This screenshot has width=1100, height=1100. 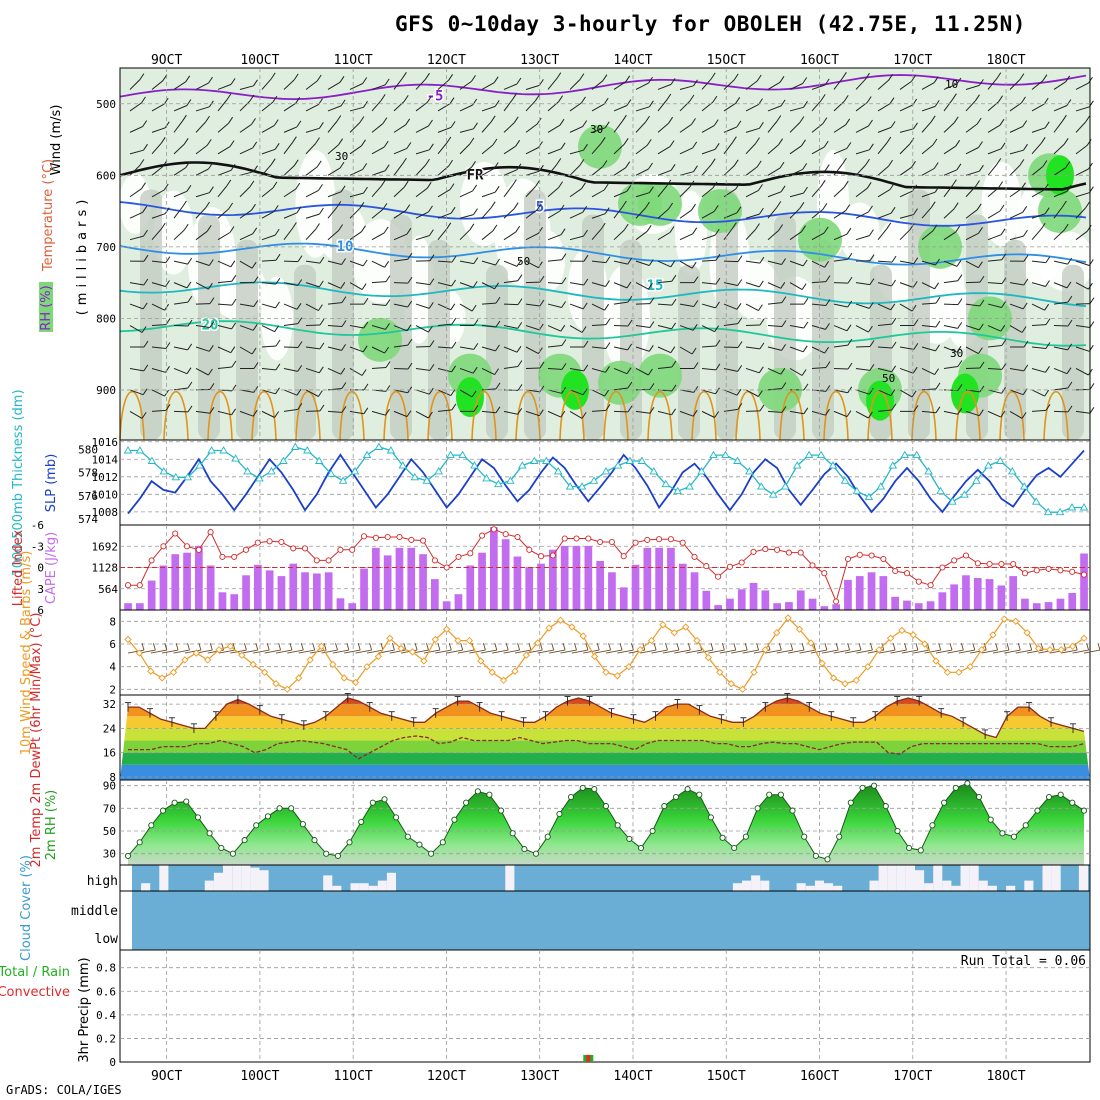 I want to click on rh-moist-core, so click(x=620, y=382).